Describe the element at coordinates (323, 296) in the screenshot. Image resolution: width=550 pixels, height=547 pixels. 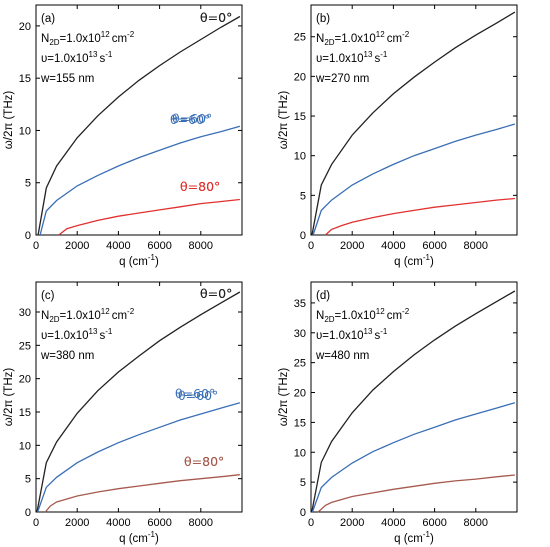
I see `panel-label: (d)` at that location.